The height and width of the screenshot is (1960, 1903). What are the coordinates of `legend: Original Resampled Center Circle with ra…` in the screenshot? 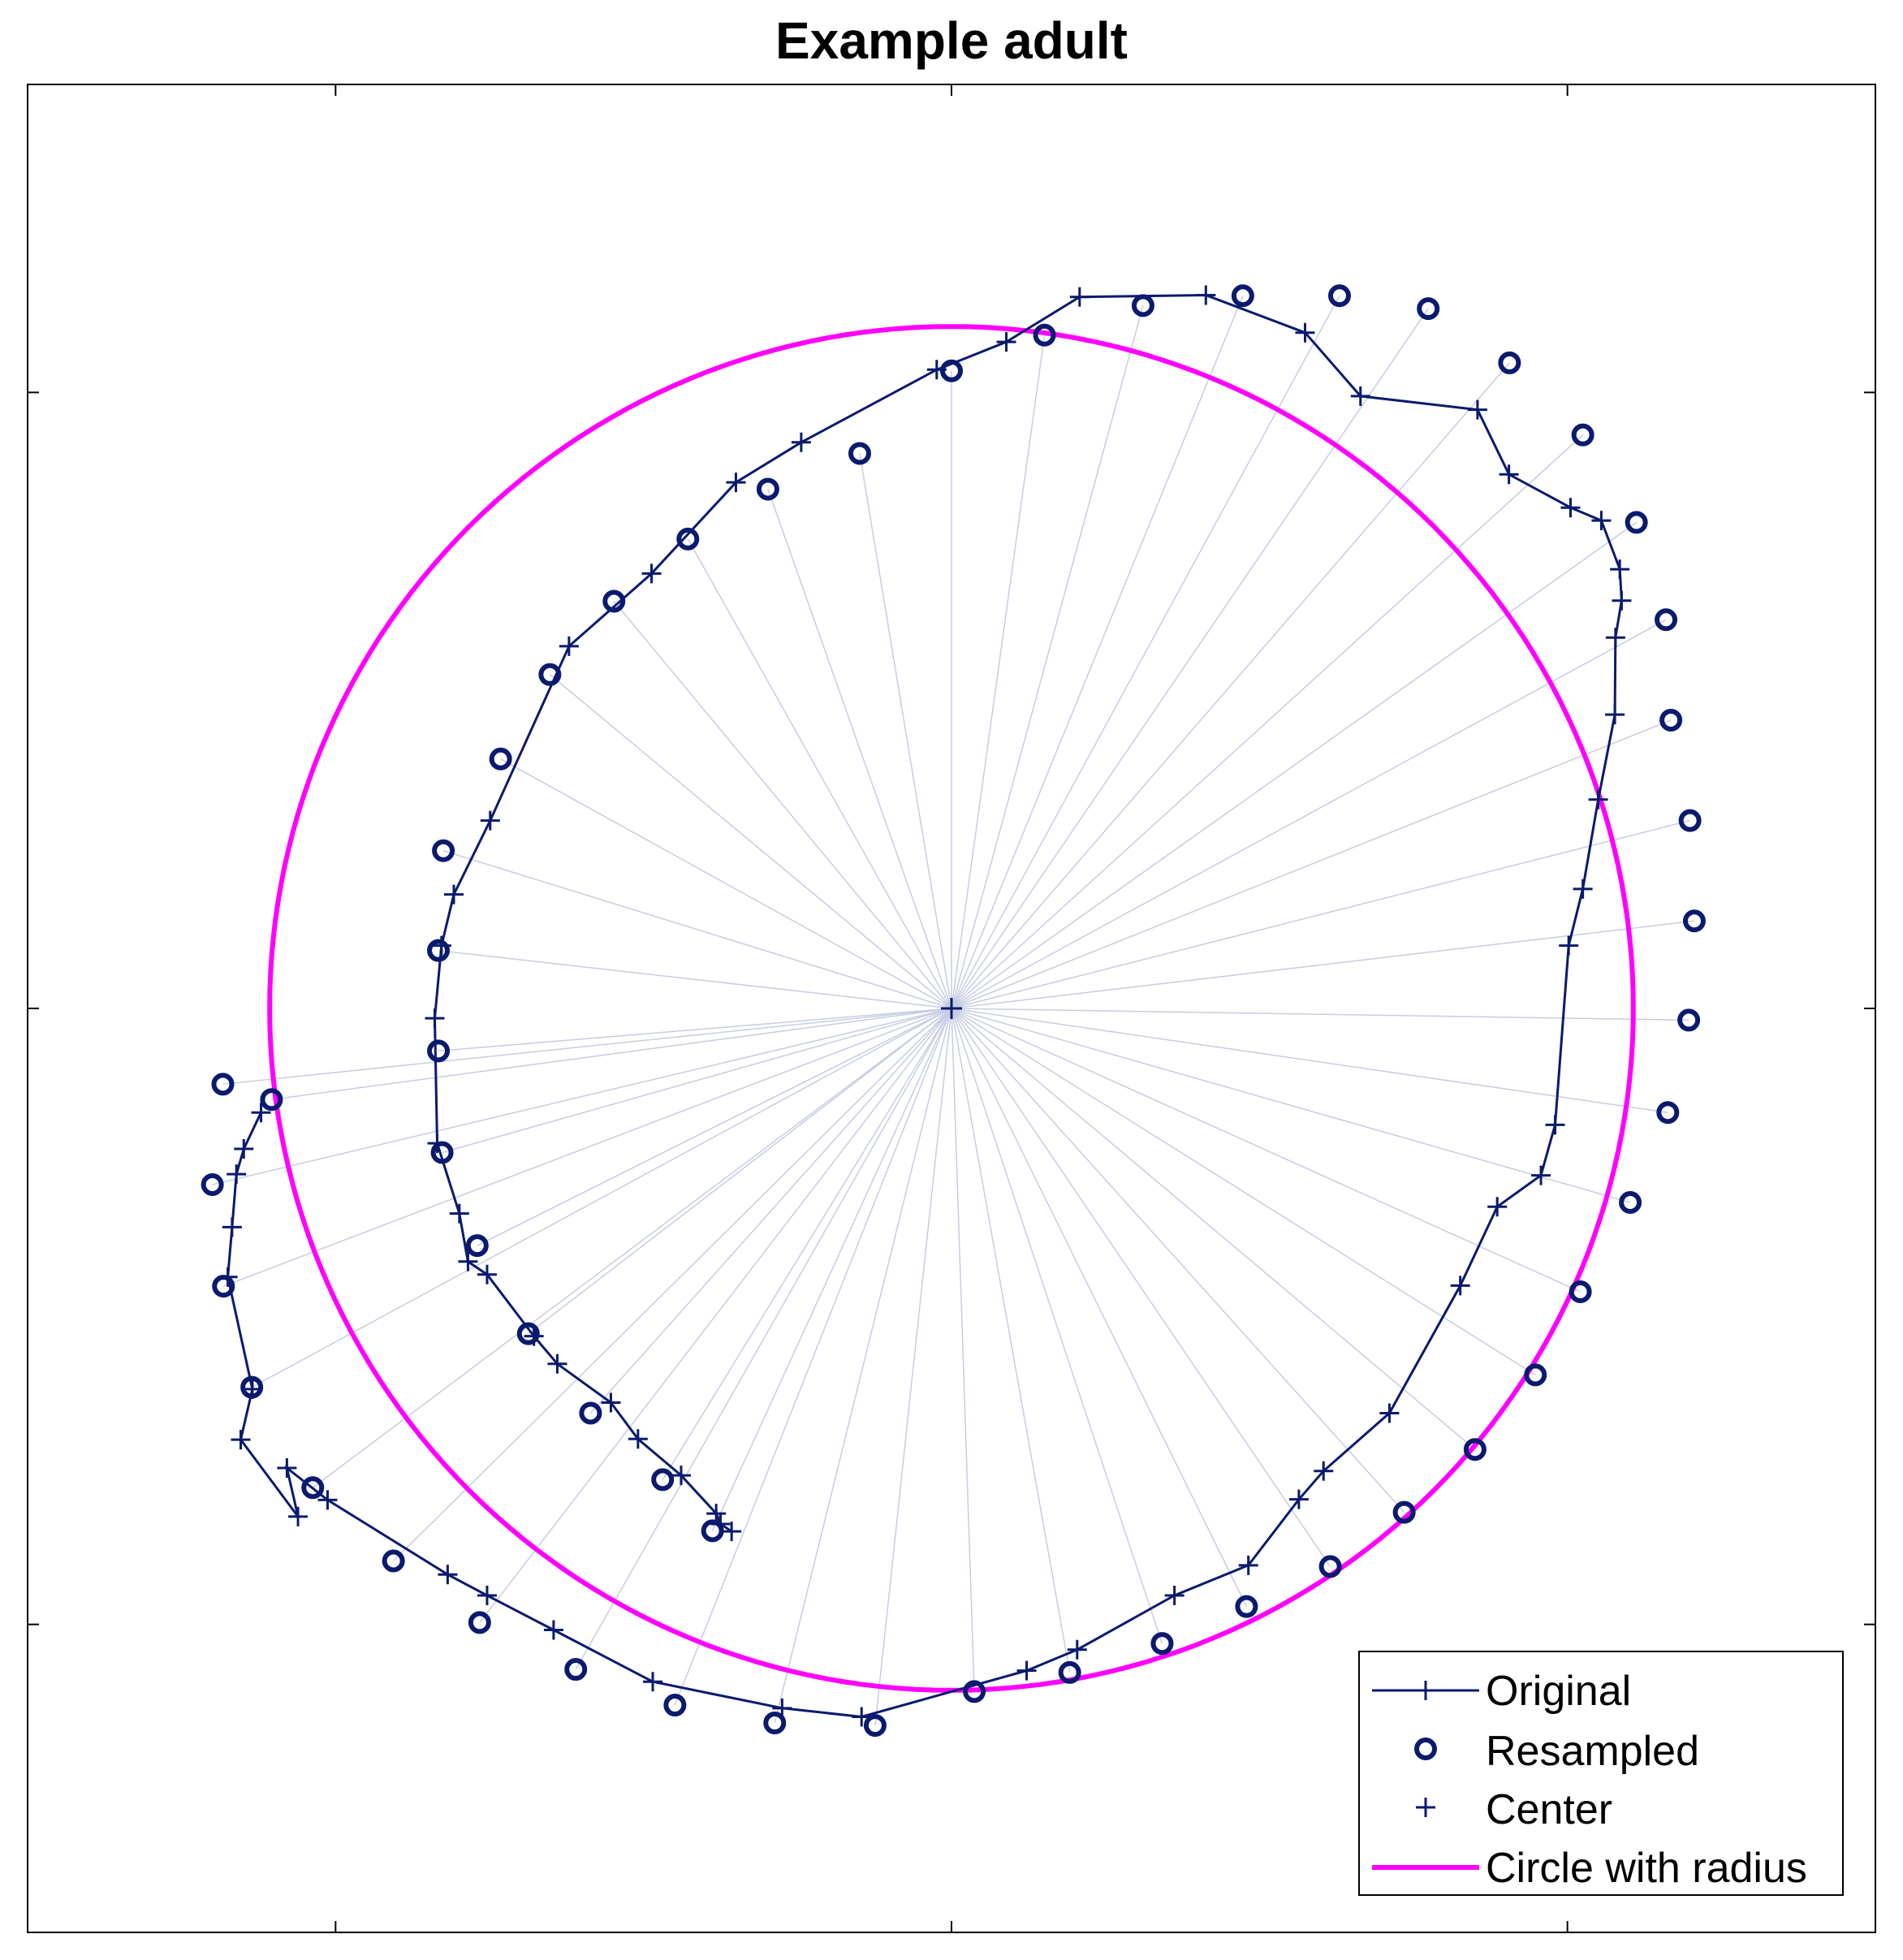 It's located at (1601, 1773).